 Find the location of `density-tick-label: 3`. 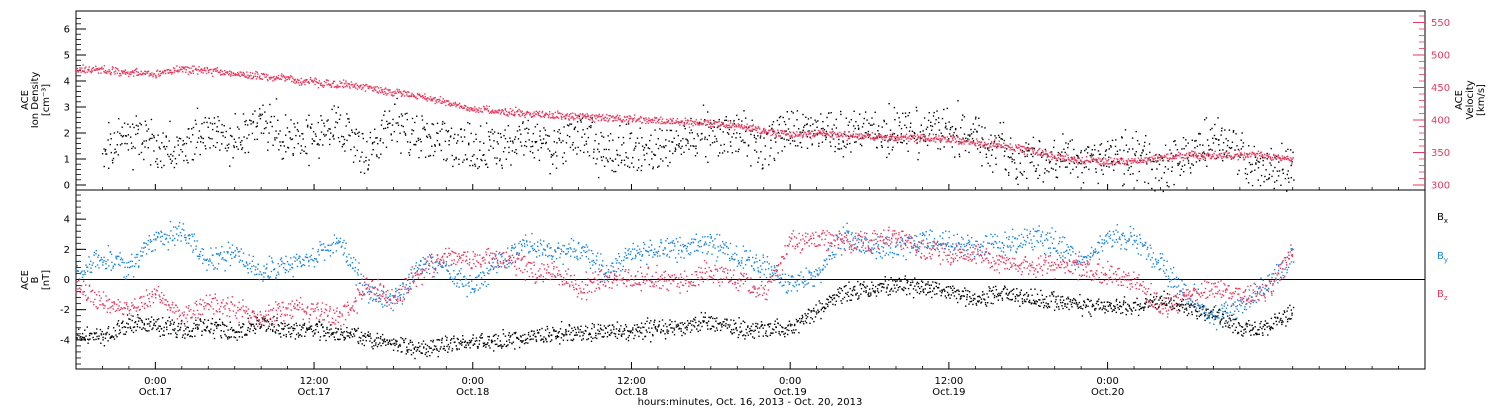

density-tick-label: 3 is located at coordinates (67, 108).